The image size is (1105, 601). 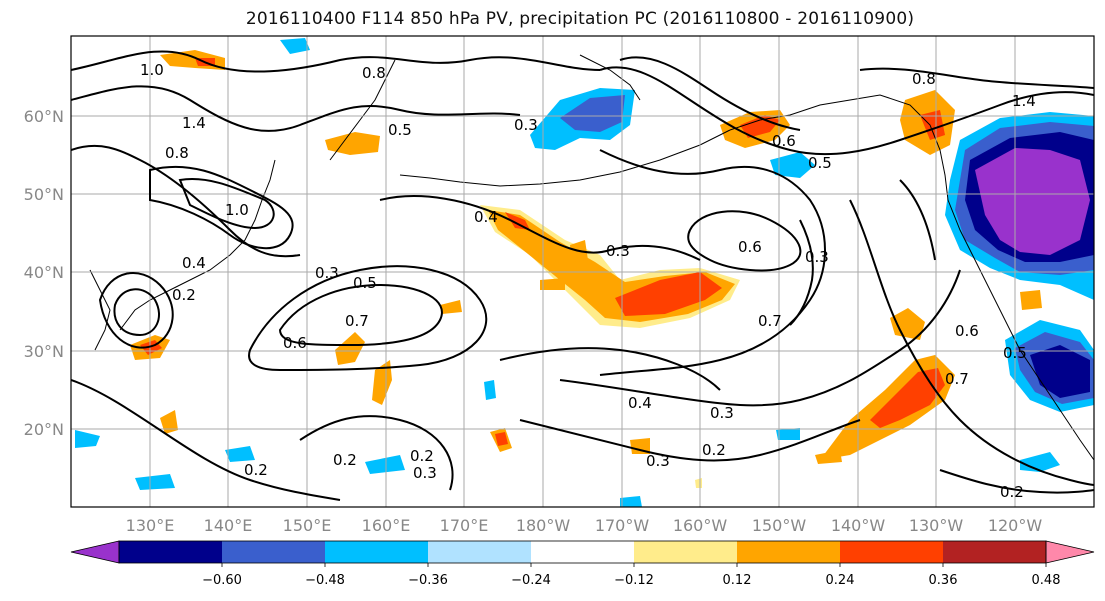 What do you see at coordinates (464, 525) in the screenshot?
I see `lon-label: 170°E` at bounding box center [464, 525].